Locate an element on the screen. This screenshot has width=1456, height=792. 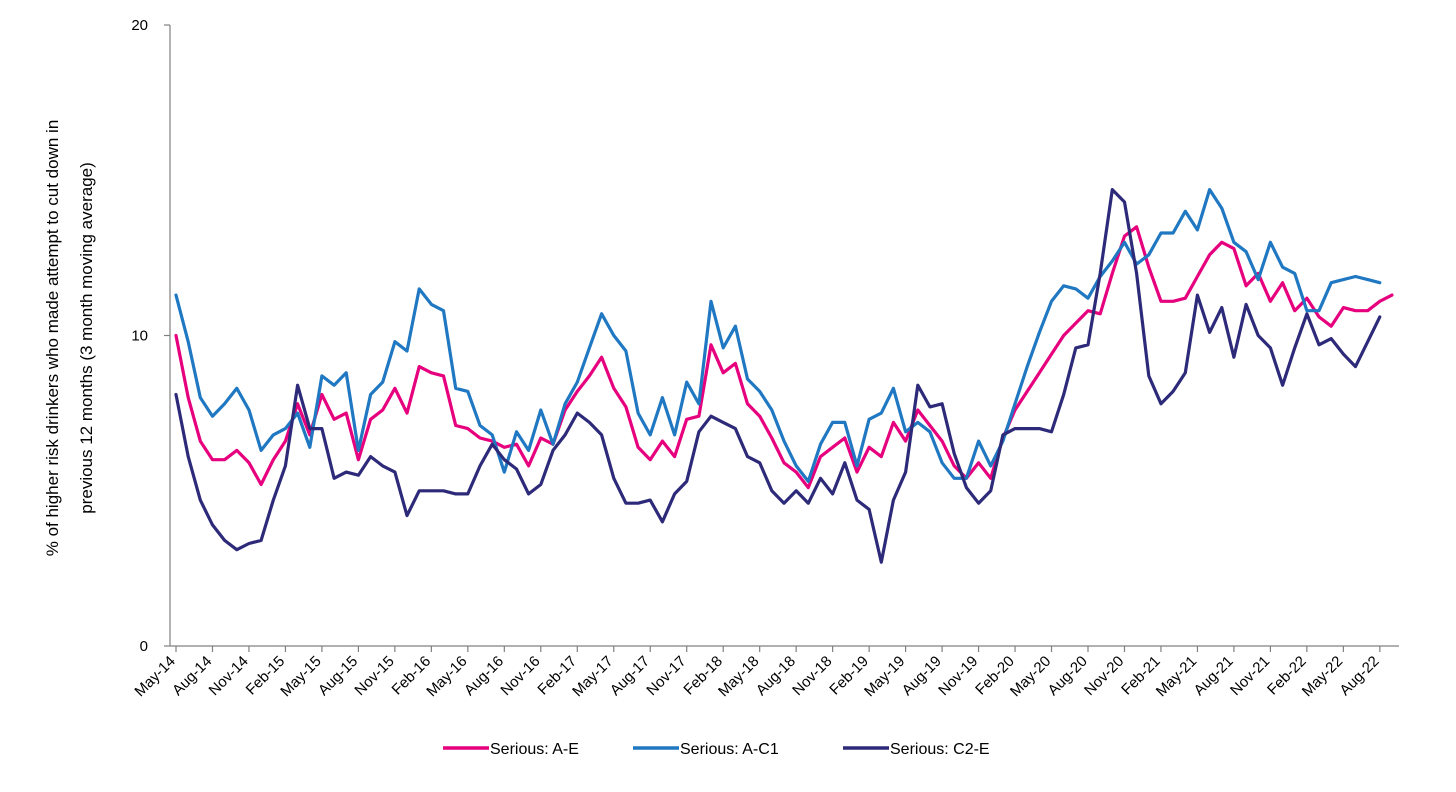
x-tick-label: Nov-15 is located at coordinates (374, 676).